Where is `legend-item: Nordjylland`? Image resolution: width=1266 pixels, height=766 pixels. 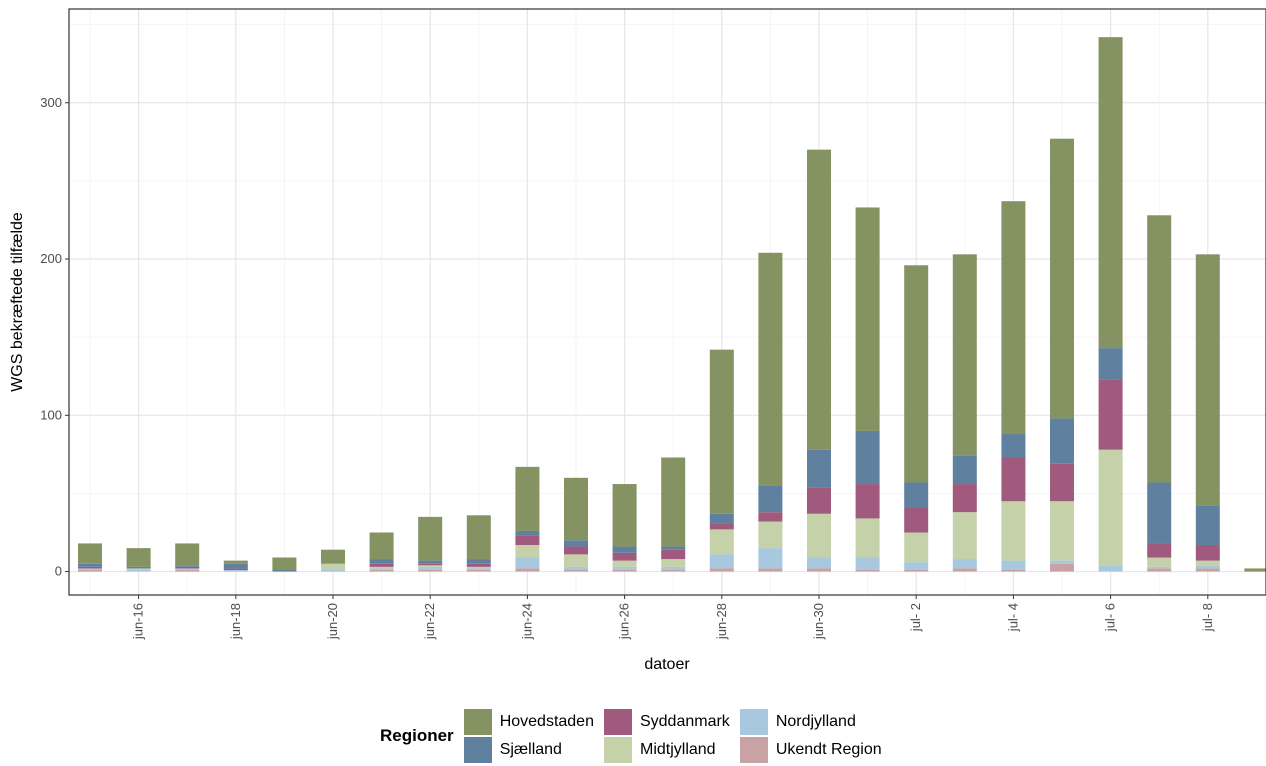
legend-item: Nordjylland is located at coordinates (810, 722).